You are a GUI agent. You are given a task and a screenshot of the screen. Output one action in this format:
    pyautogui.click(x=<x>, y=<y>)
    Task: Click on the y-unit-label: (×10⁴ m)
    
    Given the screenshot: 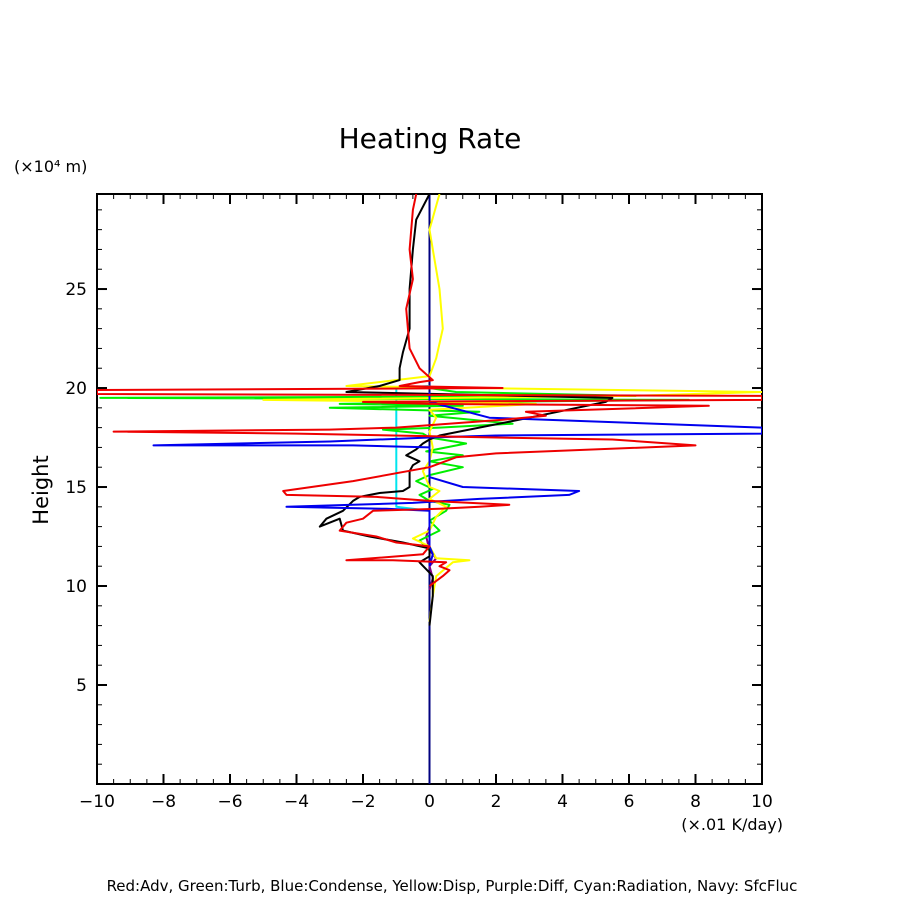 What is the action you would take?
    pyautogui.click(x=50, y=166)
    